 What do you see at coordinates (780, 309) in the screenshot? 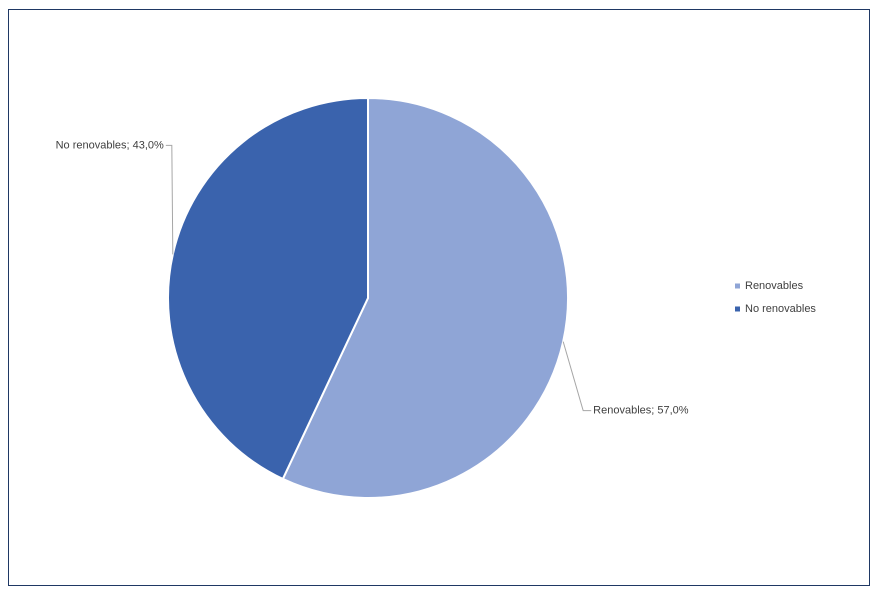
I see `legend-label: No renovables` at bounding box center [780, 309].